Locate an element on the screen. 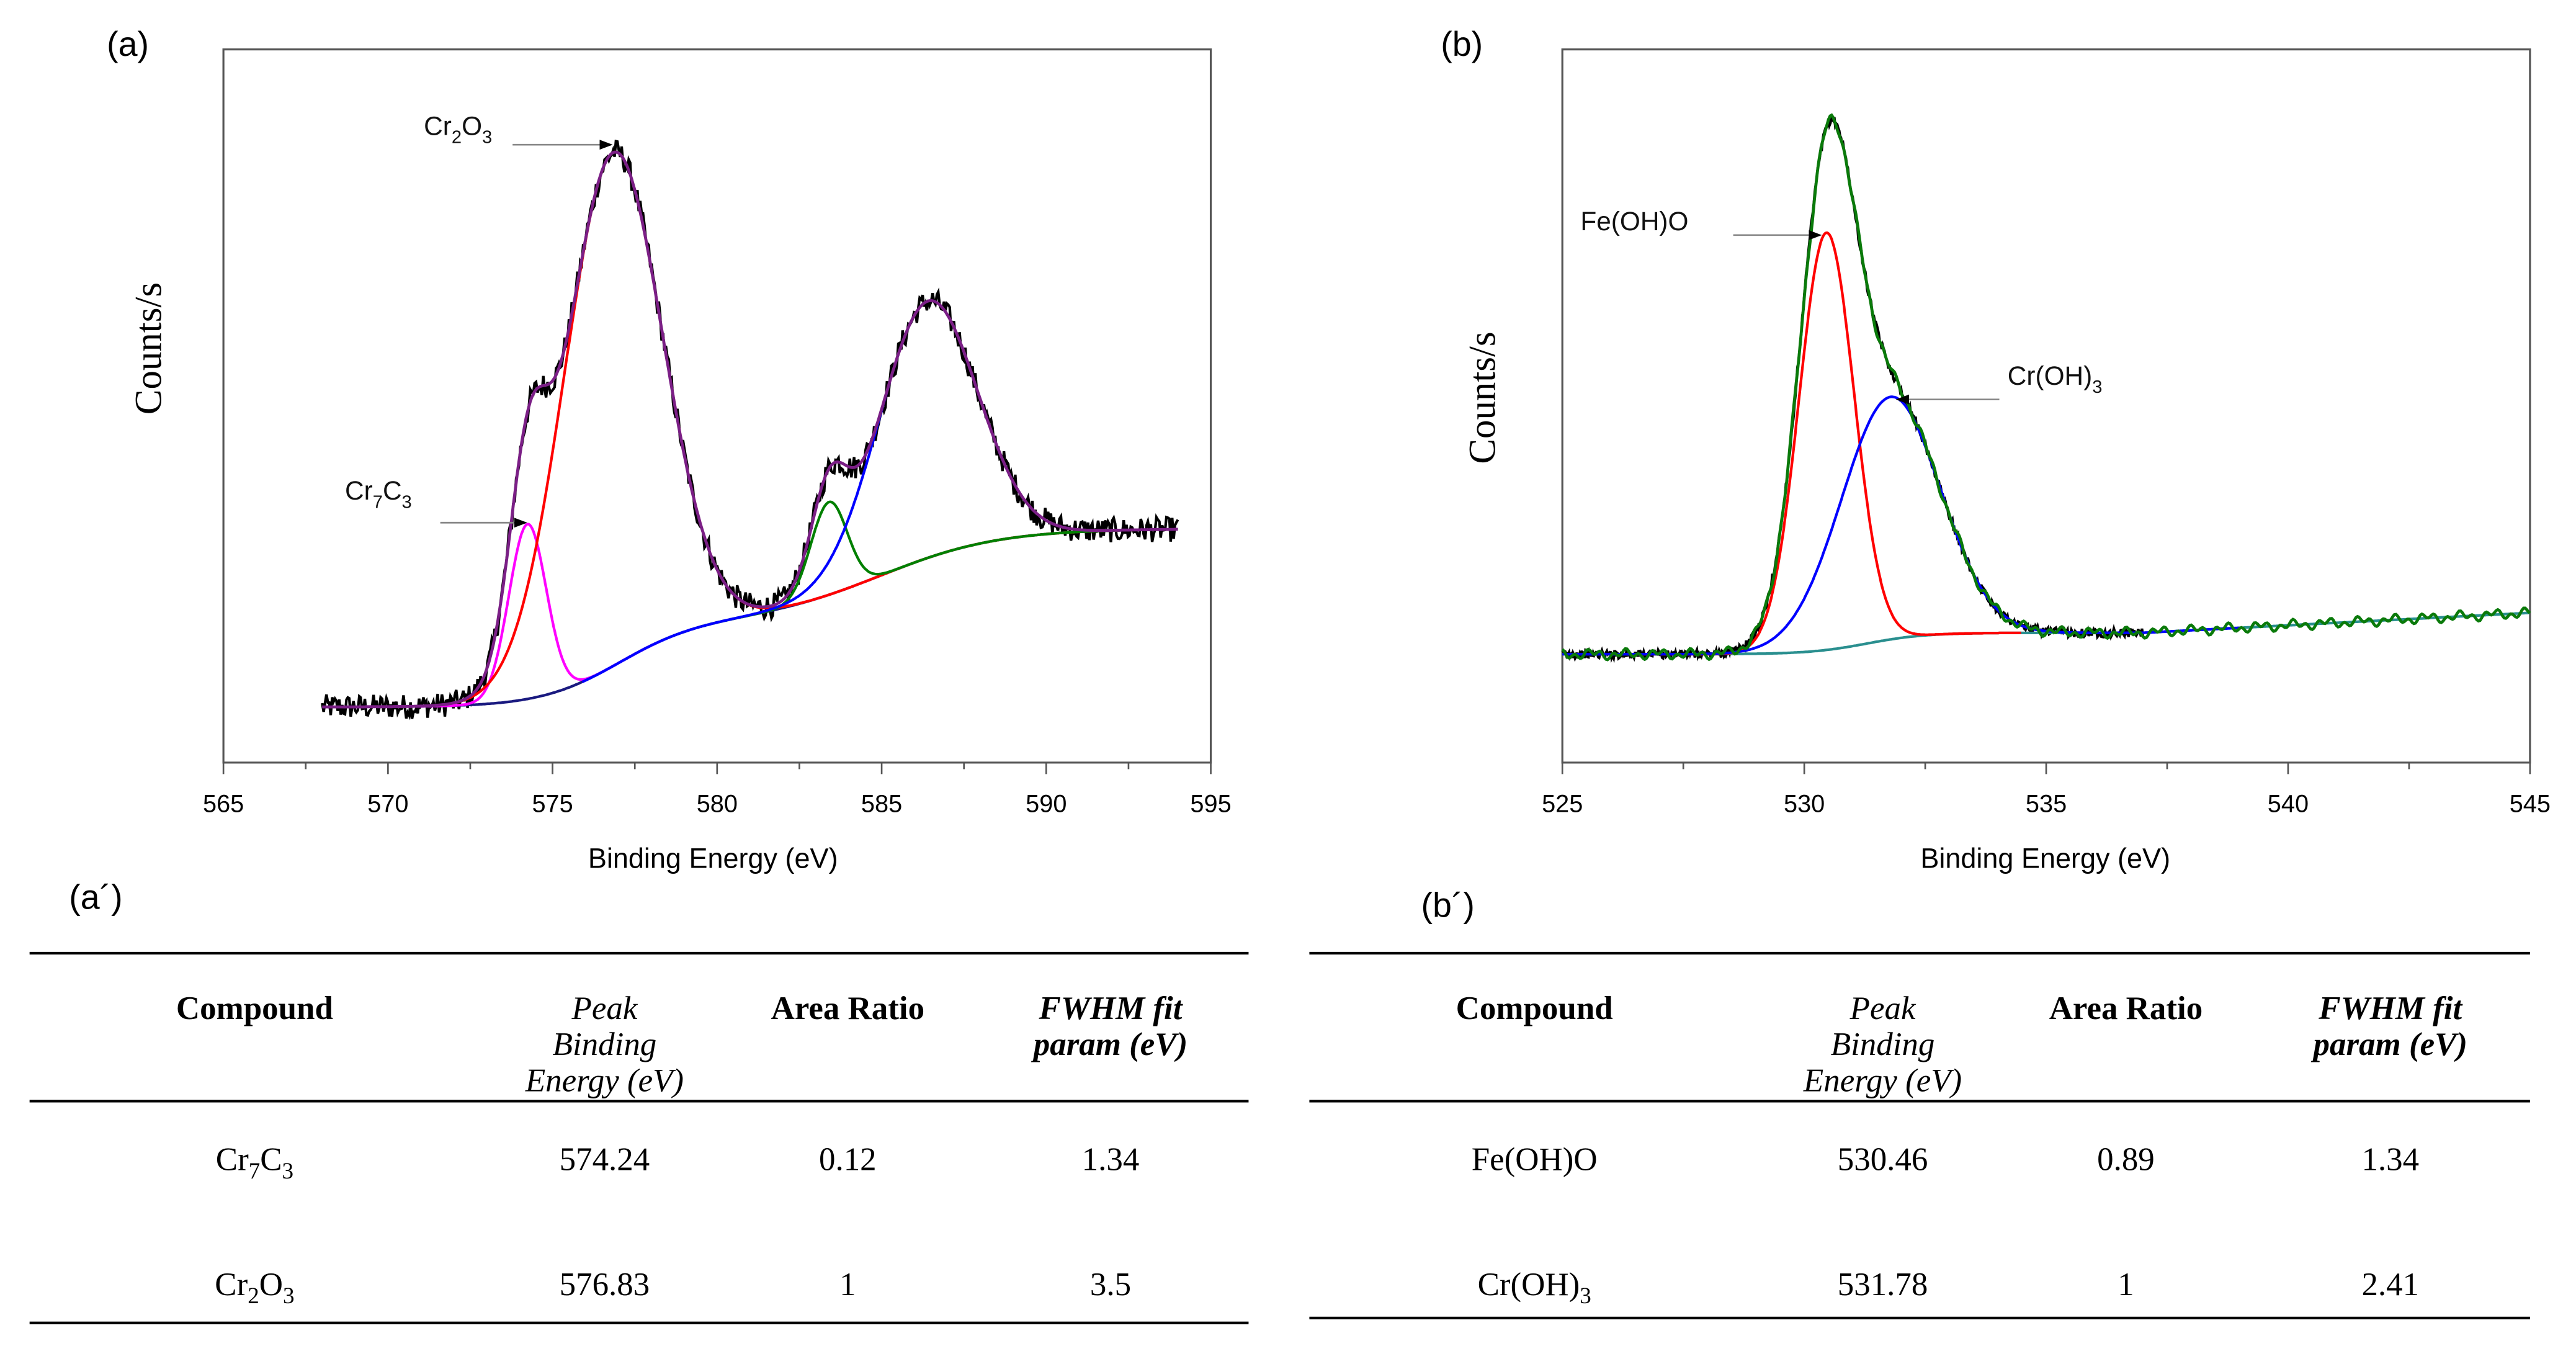  cell-compound: Fe(OH)O is located at coordinates (1535, 1160).